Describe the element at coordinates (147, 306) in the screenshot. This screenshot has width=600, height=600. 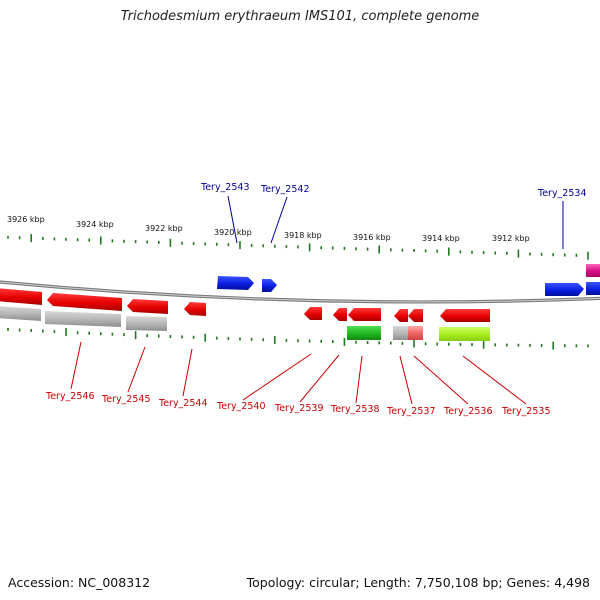
I see `gene-tery-2544-red` at that location.